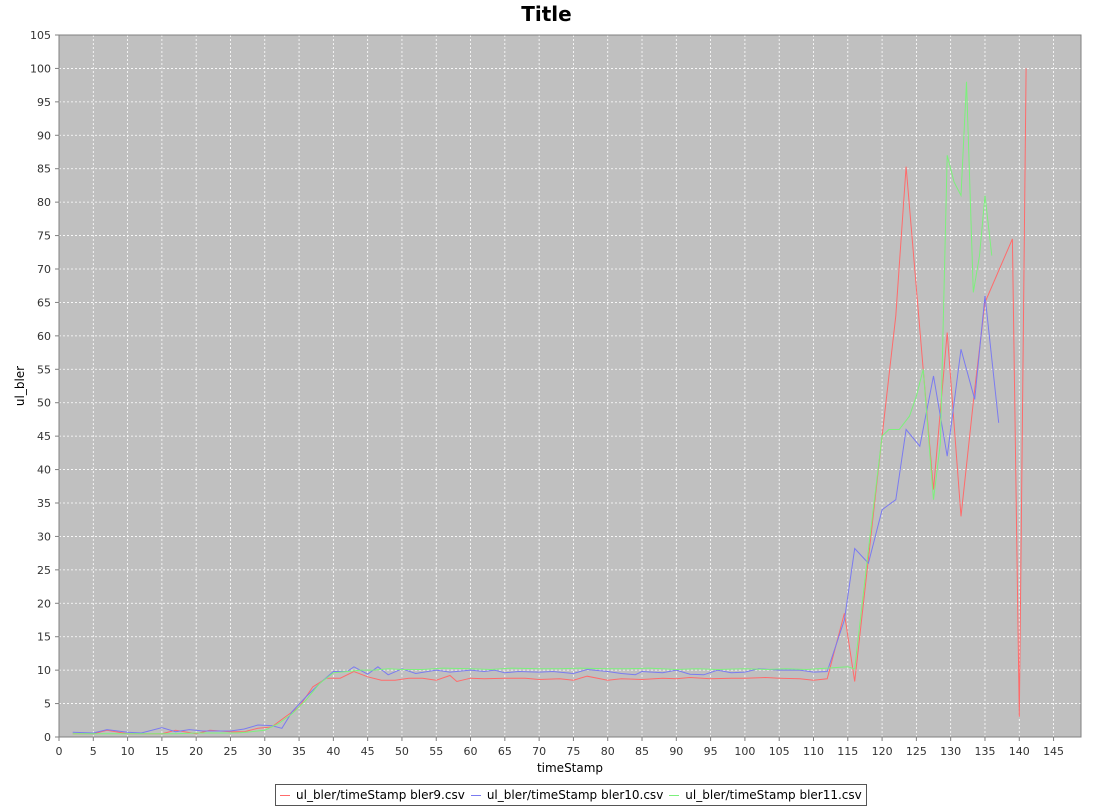 The image size is (1093, 808). What do you see at coordinates (44, 369) in the screenshot?
I see `y-tick-label: 55` at bounding box center [44, 369].